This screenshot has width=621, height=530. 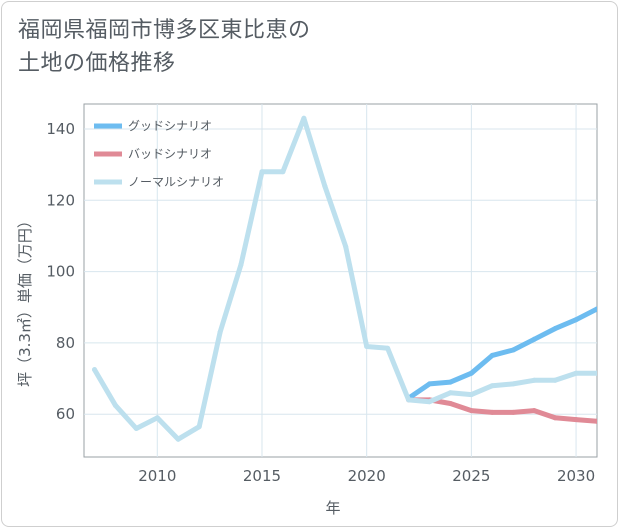 I want to click on legend-label: グッドシナリオ, so click(x=170, y=126).